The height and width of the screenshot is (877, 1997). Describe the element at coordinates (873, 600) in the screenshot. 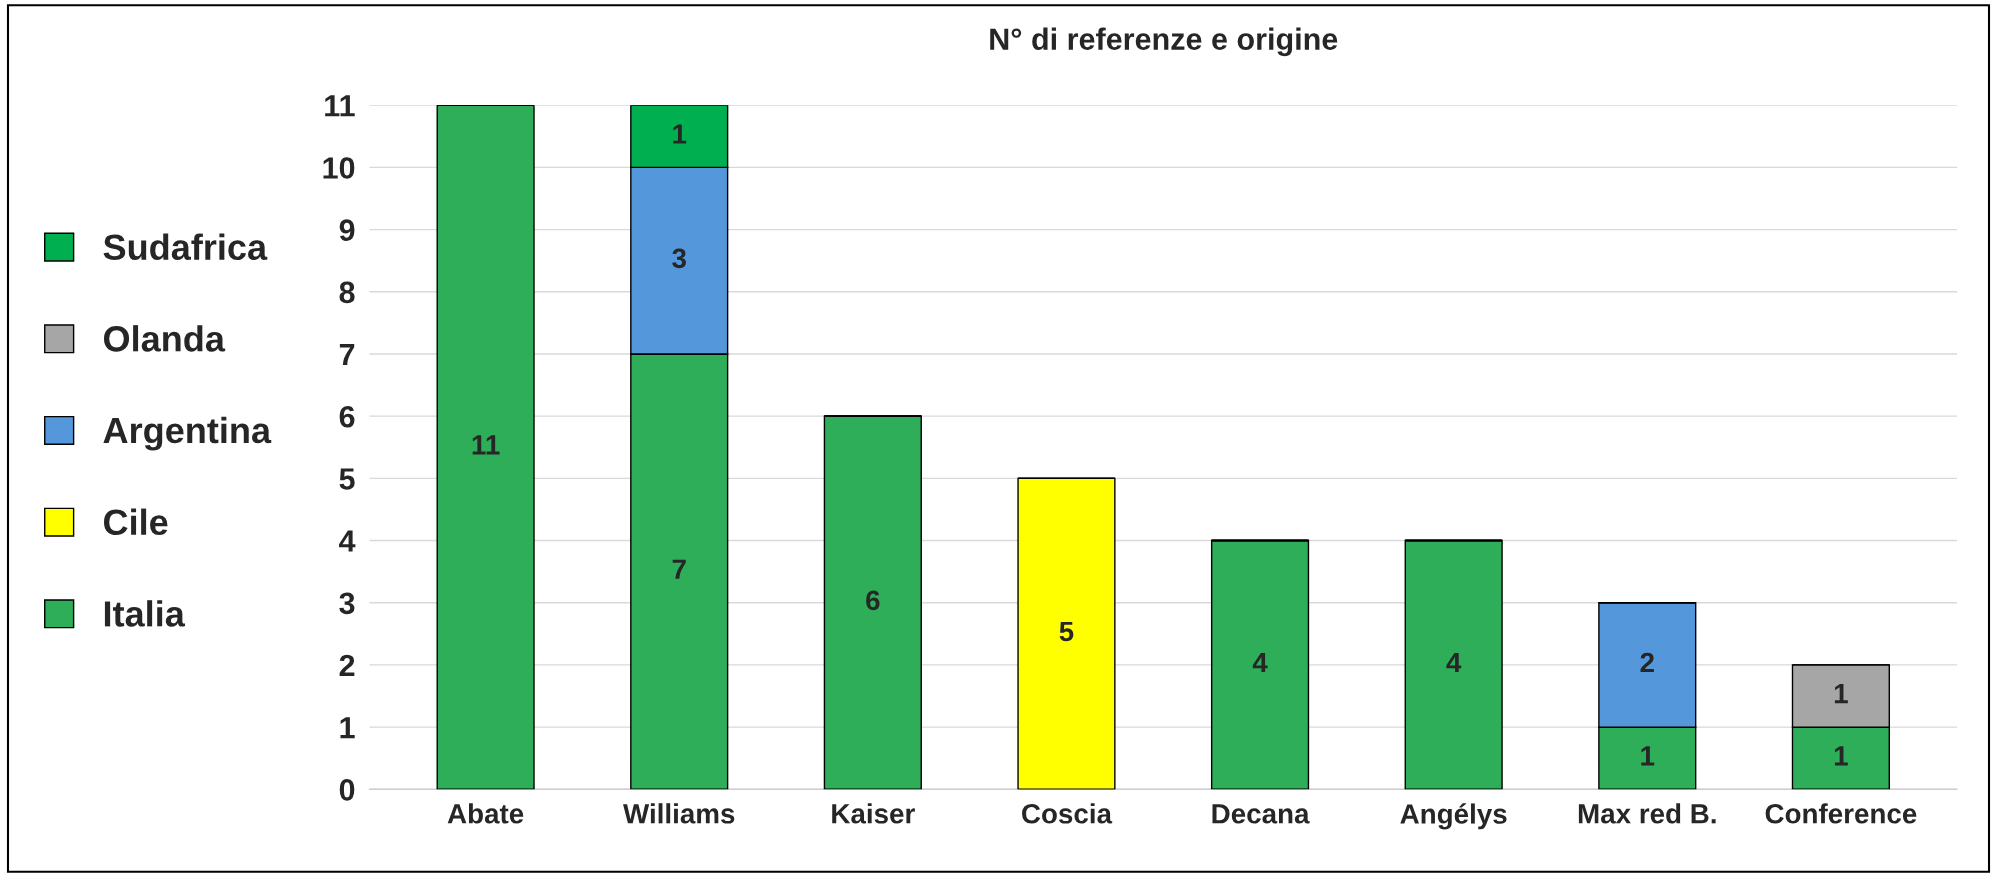

I see `data-label: 6` at that location.